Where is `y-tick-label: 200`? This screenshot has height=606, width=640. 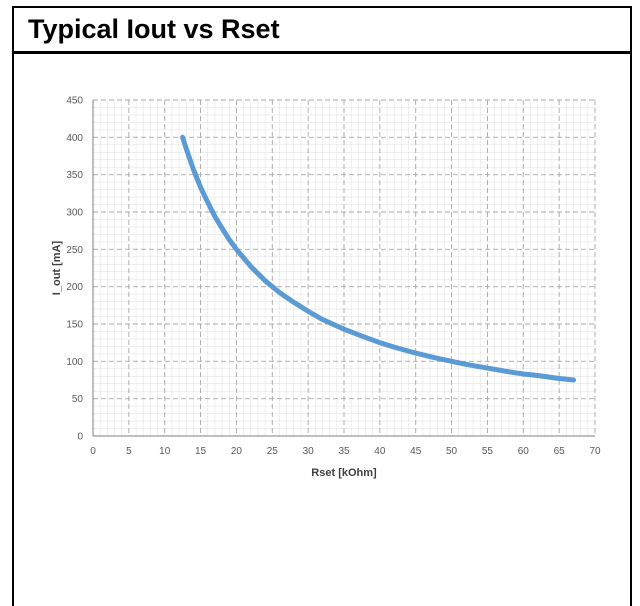
y-tick-label: 200 is located at coordinates (74, 287).